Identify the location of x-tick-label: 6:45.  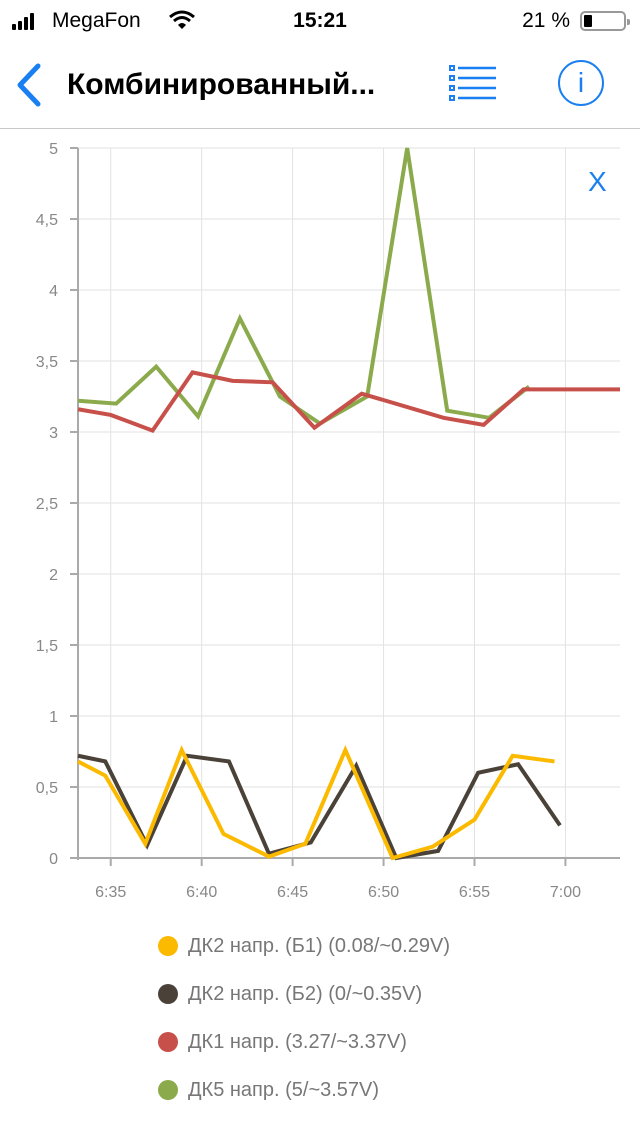
(292, 892).